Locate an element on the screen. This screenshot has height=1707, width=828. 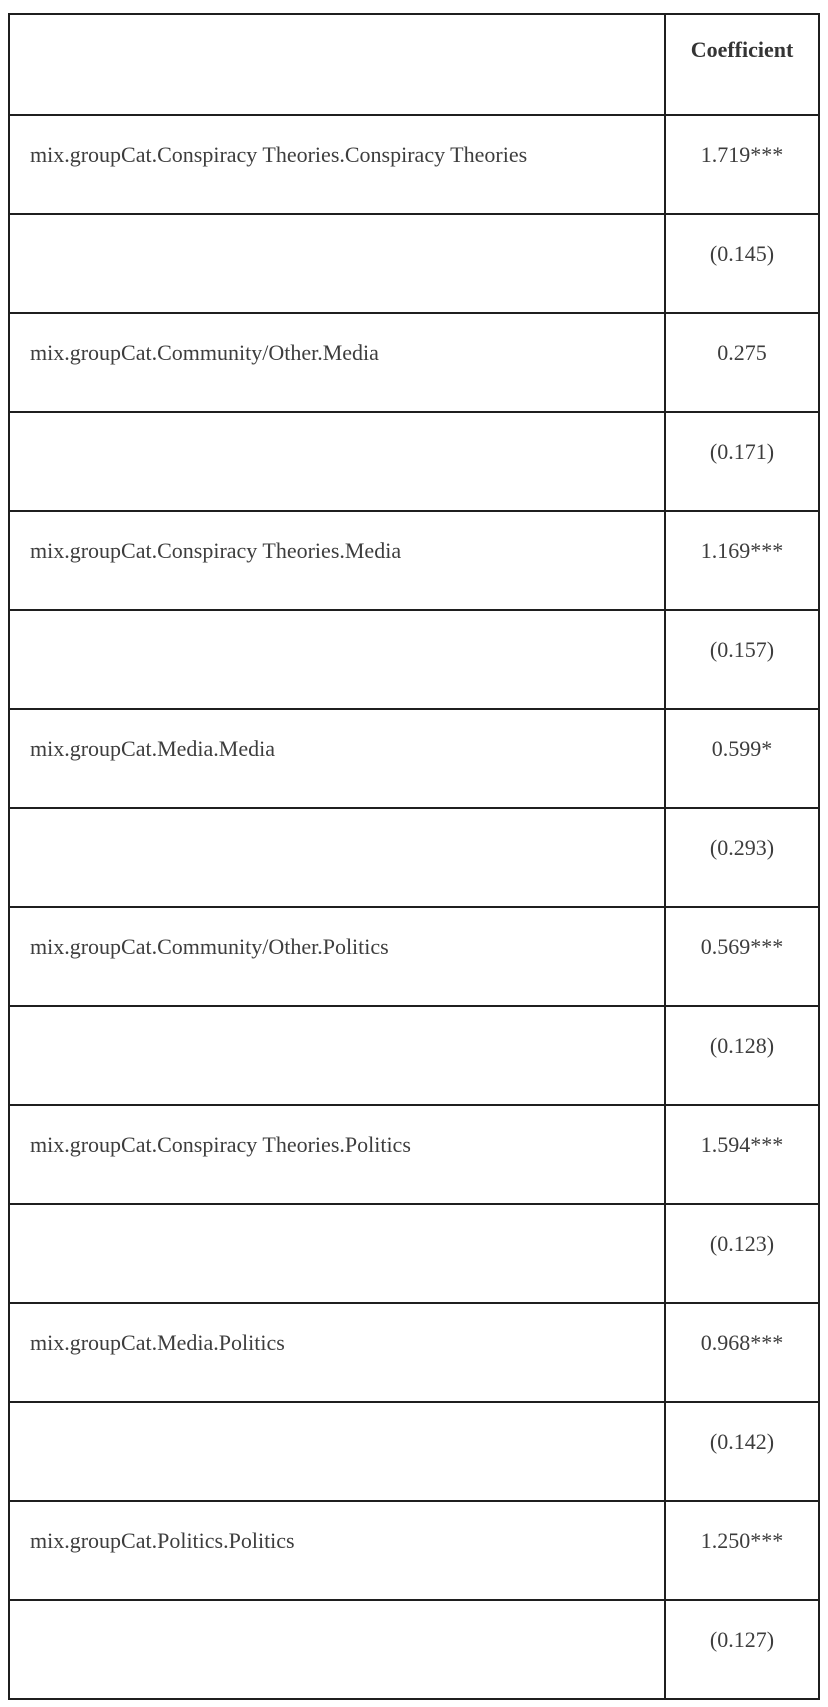
row-value: 1.719*** is located at coordinates (742, 164).